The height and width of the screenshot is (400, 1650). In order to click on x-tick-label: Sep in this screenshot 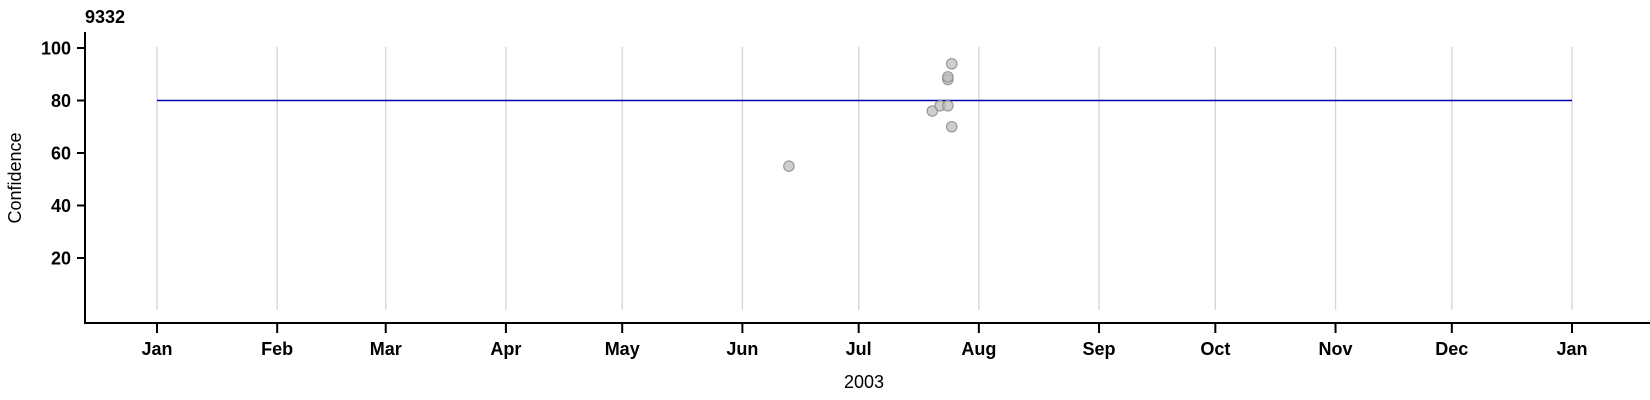, I will do `click(1099, 349)`.